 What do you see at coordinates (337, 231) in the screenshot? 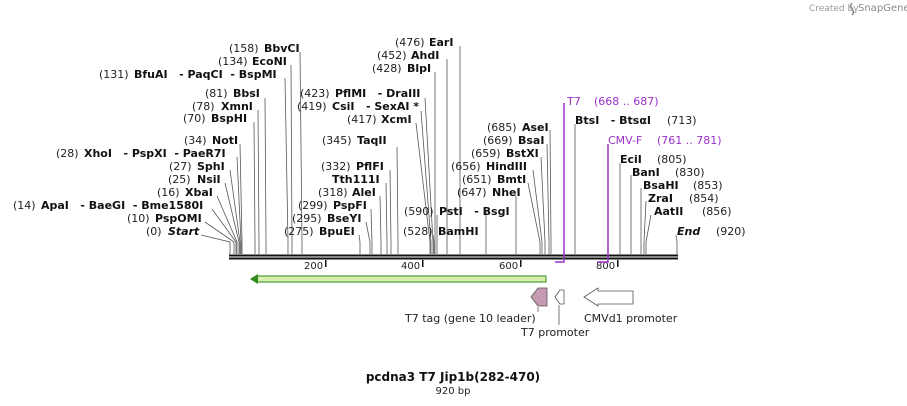
I see `site-name-bpuei: BpuEI` at bounding box center [337, 231].